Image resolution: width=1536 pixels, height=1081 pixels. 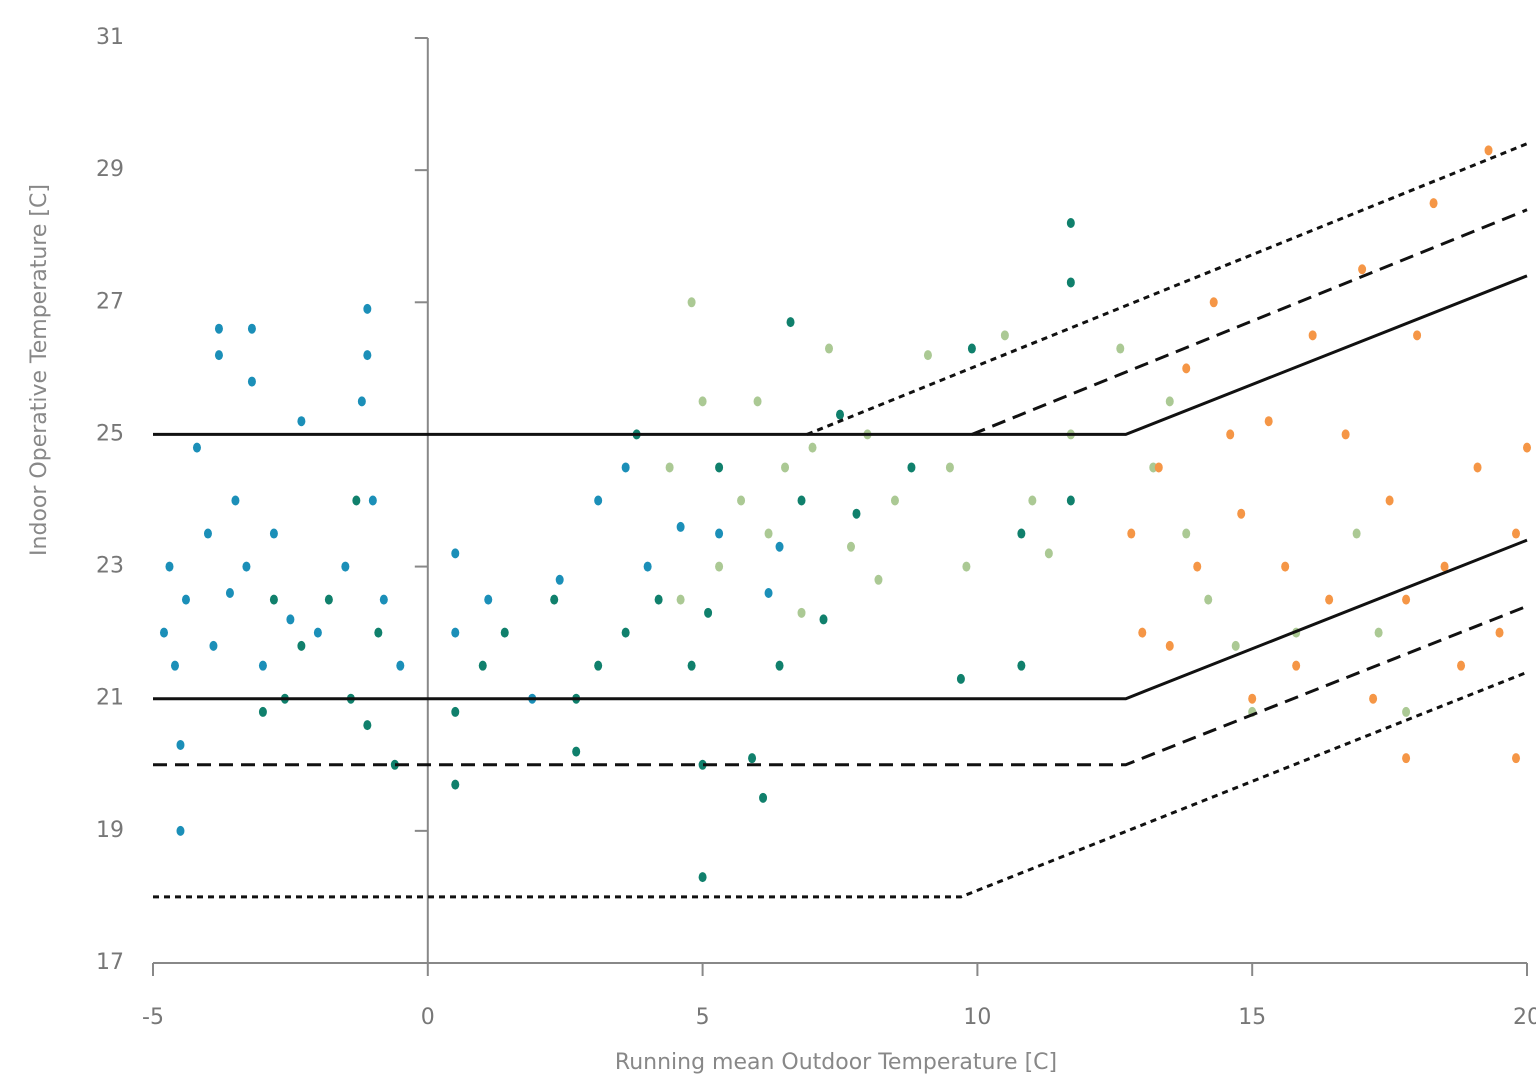 I want to click on y-tick-label: 29, so click(x=110, y=169).